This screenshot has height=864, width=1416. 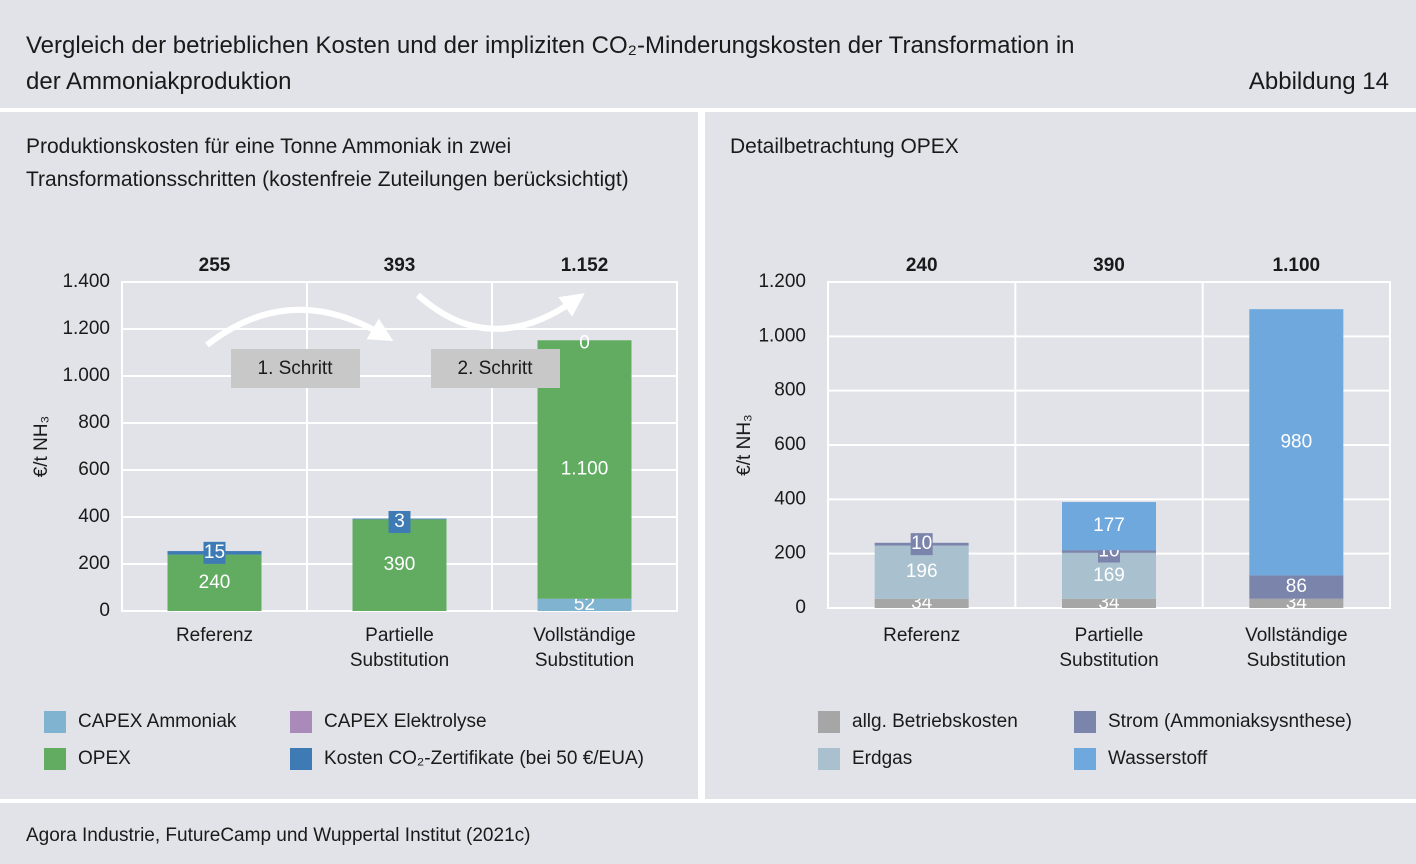 I want to click on annotation: 1. Schritt, so click(x=296, y=368).